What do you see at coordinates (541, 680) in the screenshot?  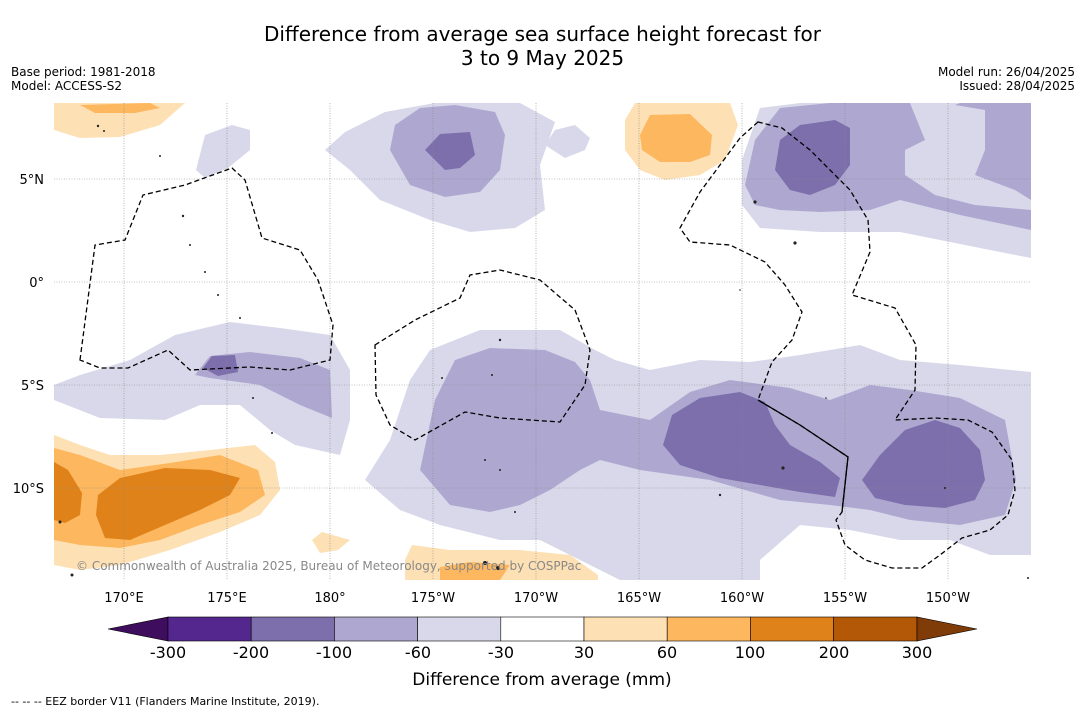 I see `colorbar-title: Difference from average (mm)` at bounding box center [541, 680].